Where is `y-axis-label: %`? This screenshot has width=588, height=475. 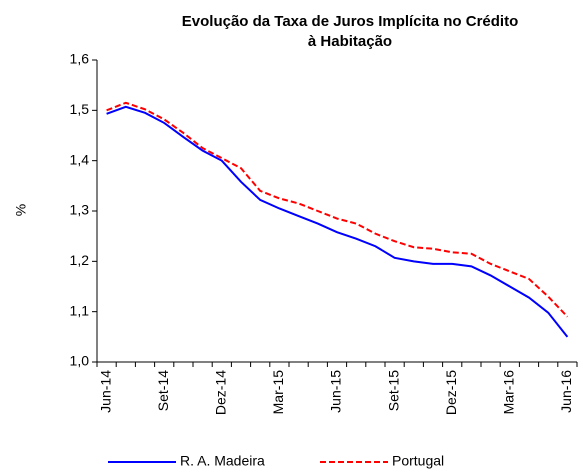
y-axis-label: % is located at coordinates (21, 210).